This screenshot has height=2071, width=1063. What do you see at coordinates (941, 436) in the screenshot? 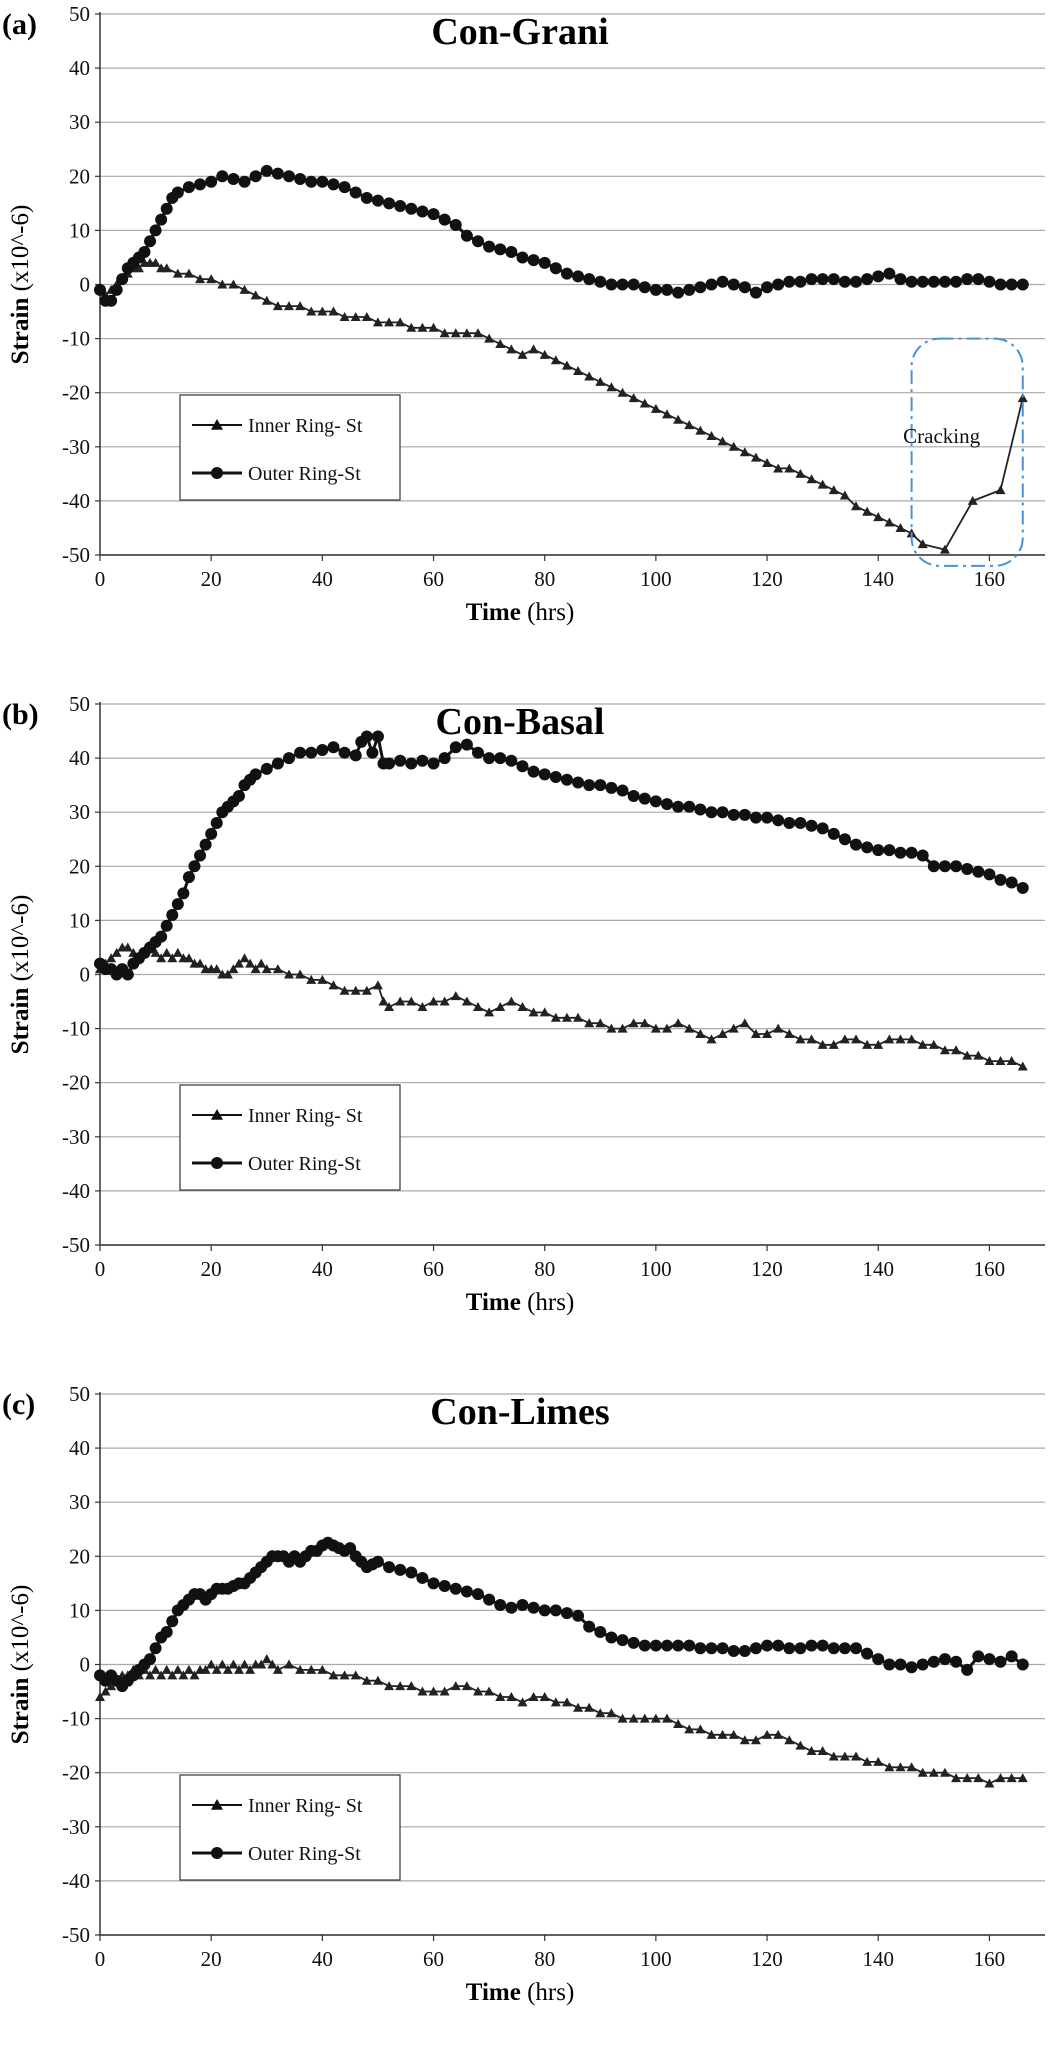
I see `cracking-annotation: Cracking` at bounding box center [941, 436].